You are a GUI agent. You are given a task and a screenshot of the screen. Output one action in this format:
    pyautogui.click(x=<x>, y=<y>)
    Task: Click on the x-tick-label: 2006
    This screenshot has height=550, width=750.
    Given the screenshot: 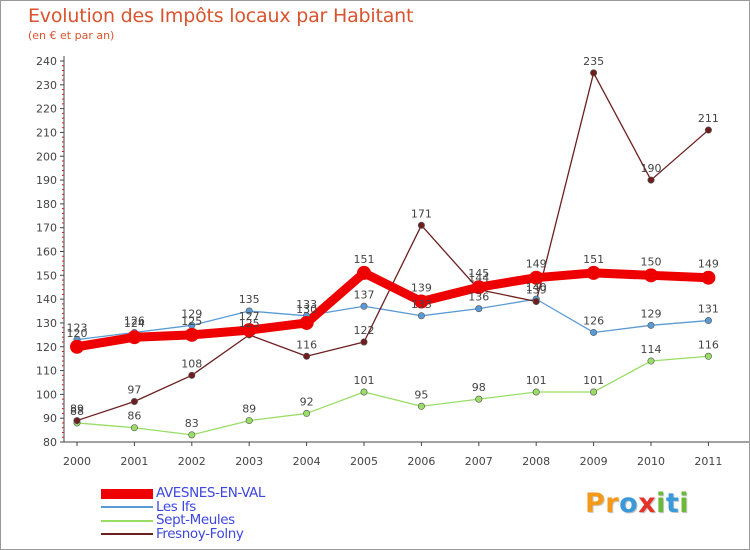 What is the action you would take?
    pyautogui.click(x=421, y=461)
    